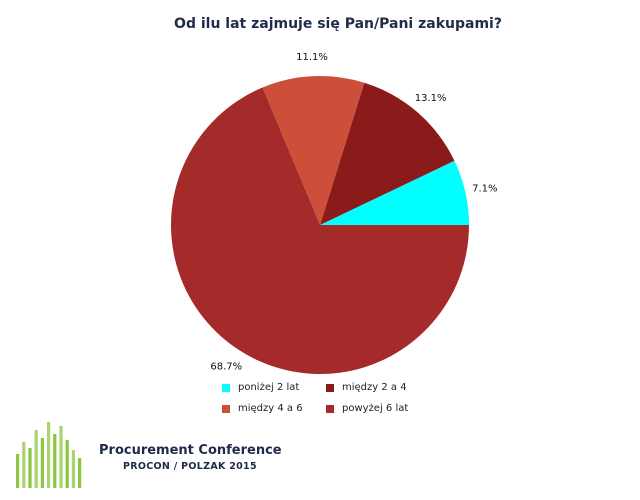  I want to click on slice-label-1: 7.1%, so click(484, 189).